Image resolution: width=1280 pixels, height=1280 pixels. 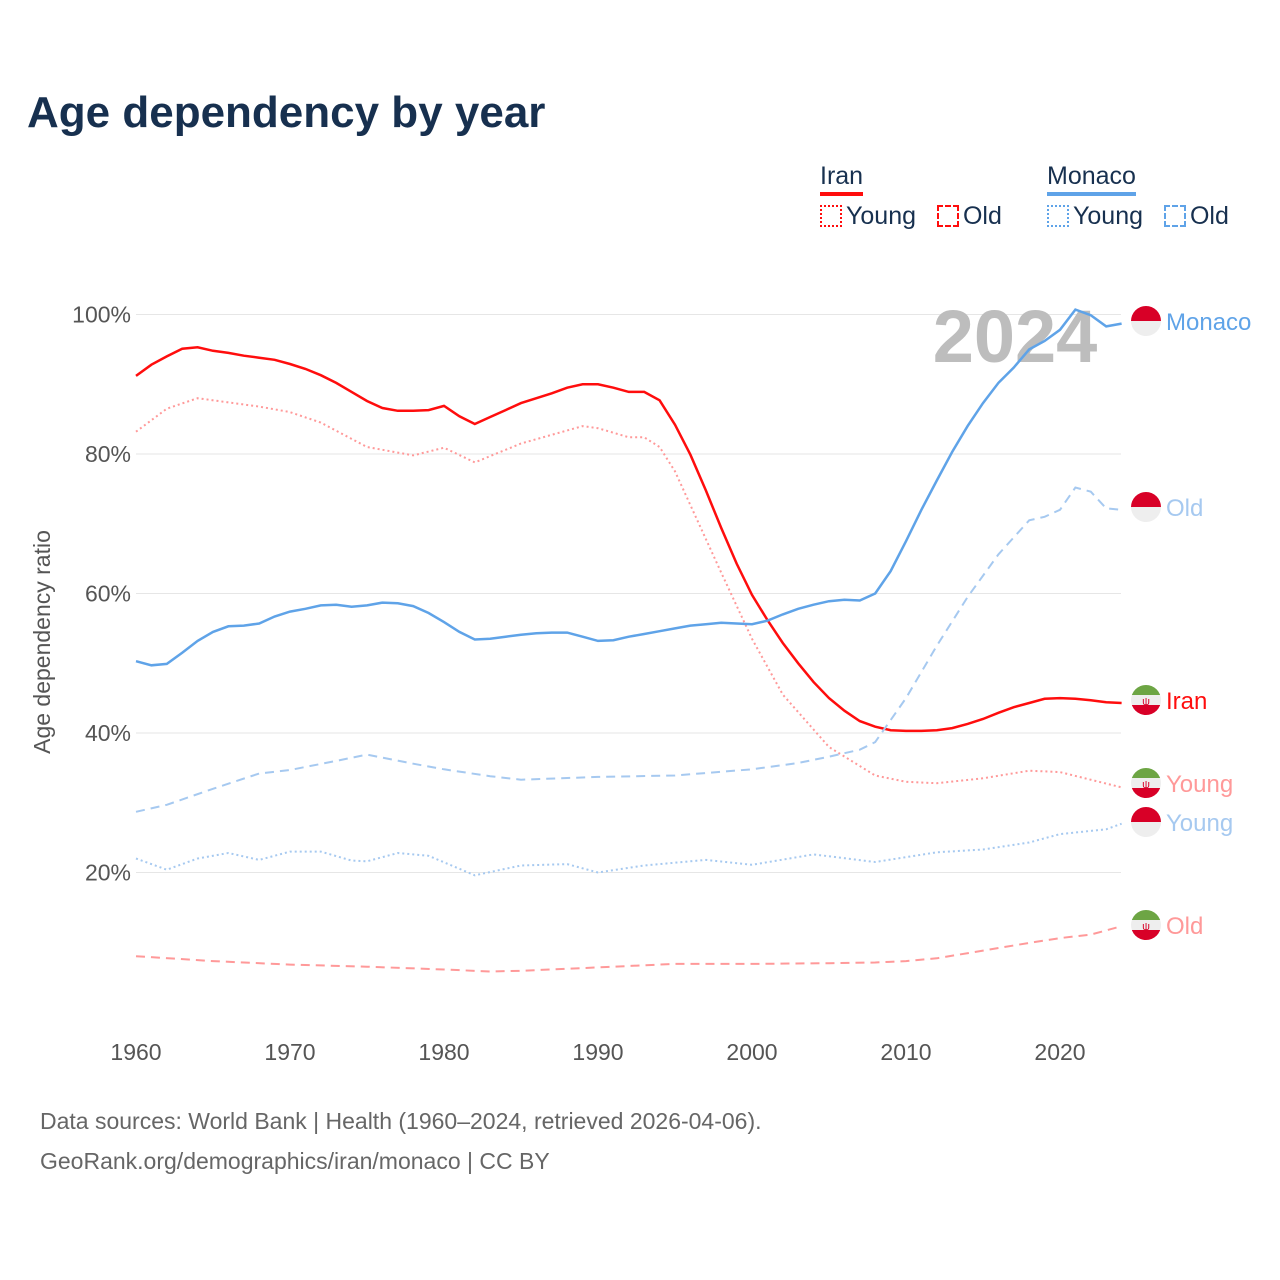 I want to click on end-label: Monaco, so click(x=1208, y=322).